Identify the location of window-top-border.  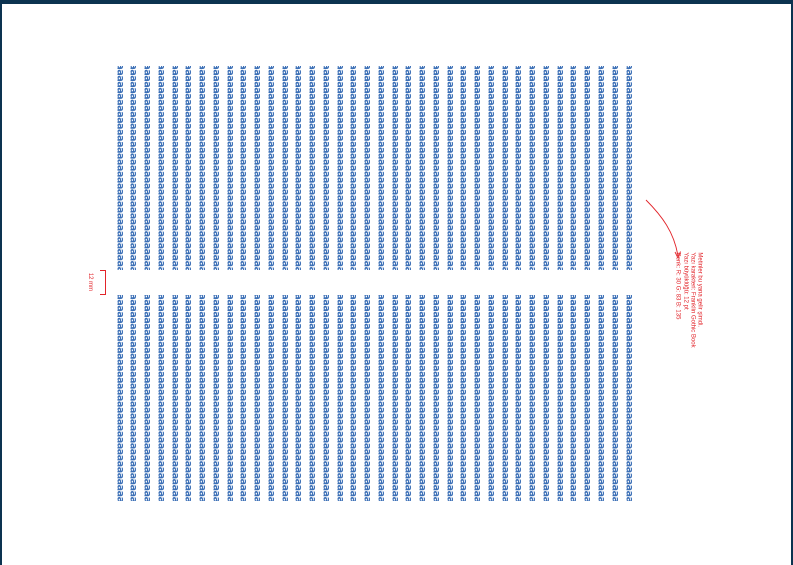
(396, 2).